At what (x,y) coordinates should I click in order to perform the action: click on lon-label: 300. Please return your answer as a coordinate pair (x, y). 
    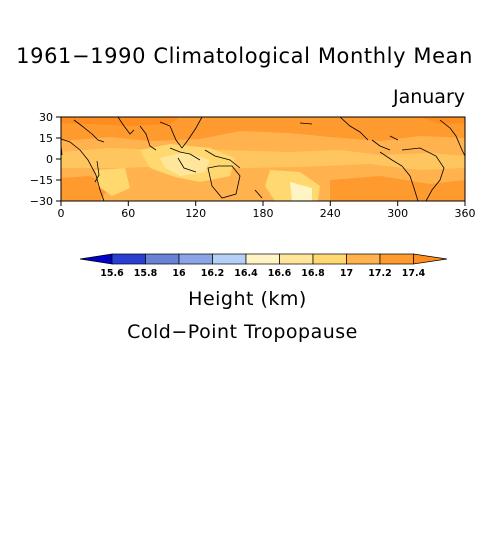
    Looking at the image, I should click on (397, 213).